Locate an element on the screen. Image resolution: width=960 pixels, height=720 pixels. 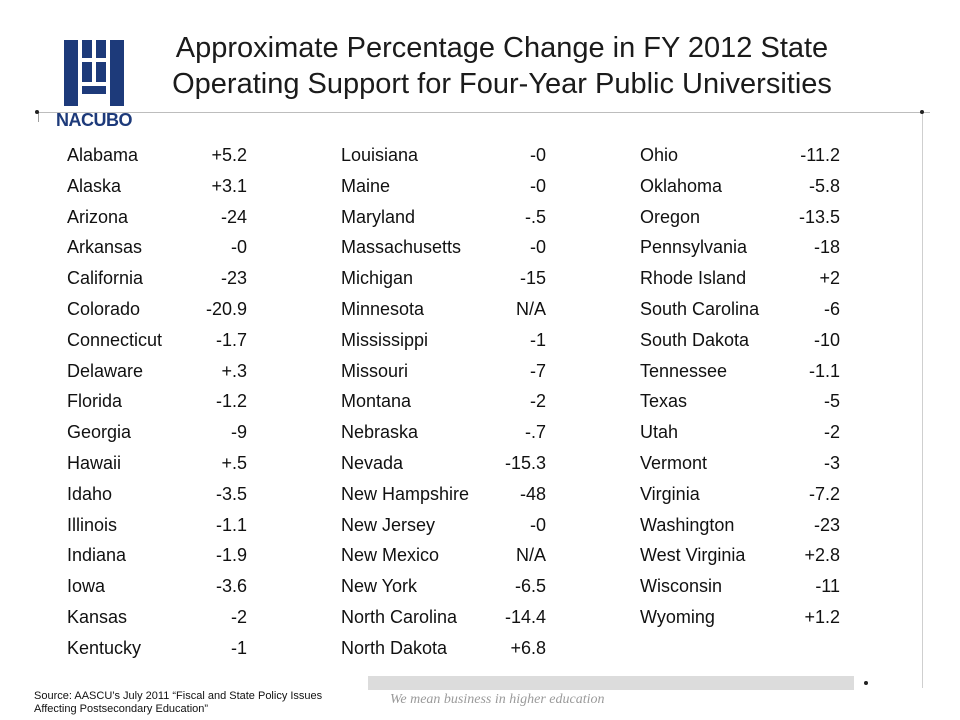
state-row: Arkansas -0 is located at coordinates (157, 247).